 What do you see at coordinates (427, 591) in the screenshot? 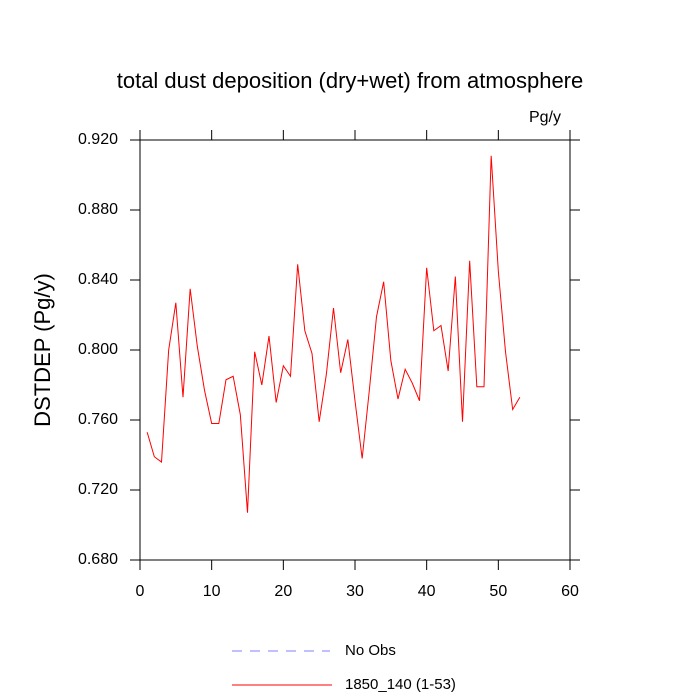
I see `x-tick-label: 40` at bounding box center [427, 591].